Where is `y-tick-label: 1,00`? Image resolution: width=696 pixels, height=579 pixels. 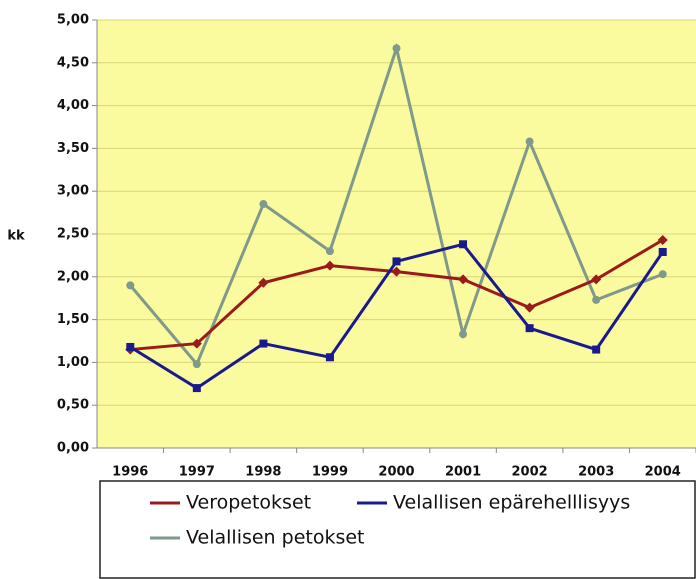 y-tick-label: 1,00 is located at coordinates (73, 362).